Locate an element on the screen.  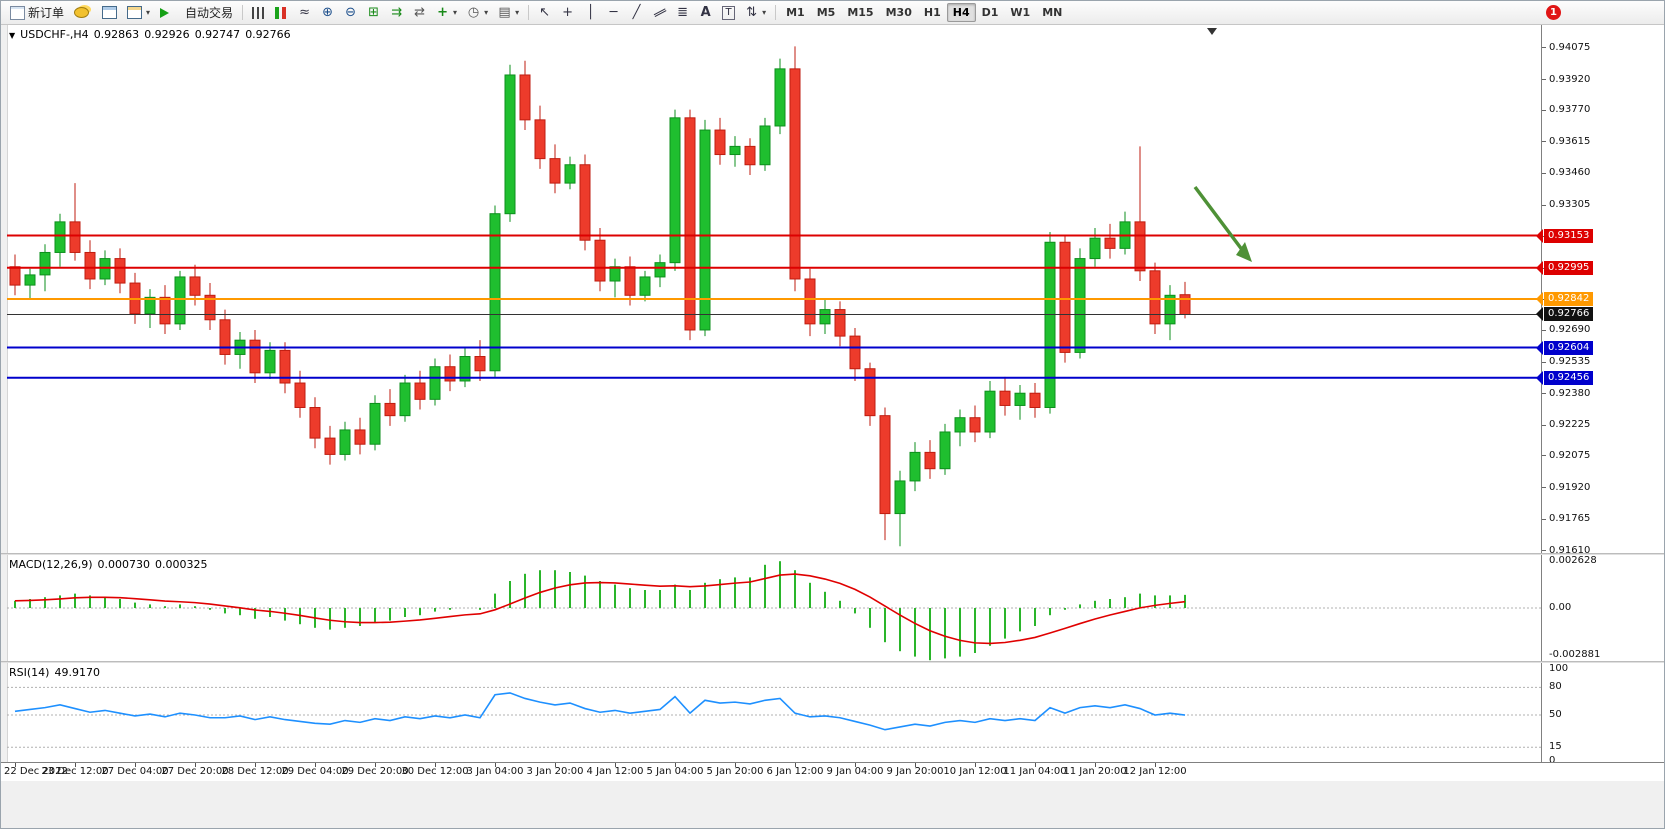
timeframe-m5-button: M5 is located at coordinates (826, 12).